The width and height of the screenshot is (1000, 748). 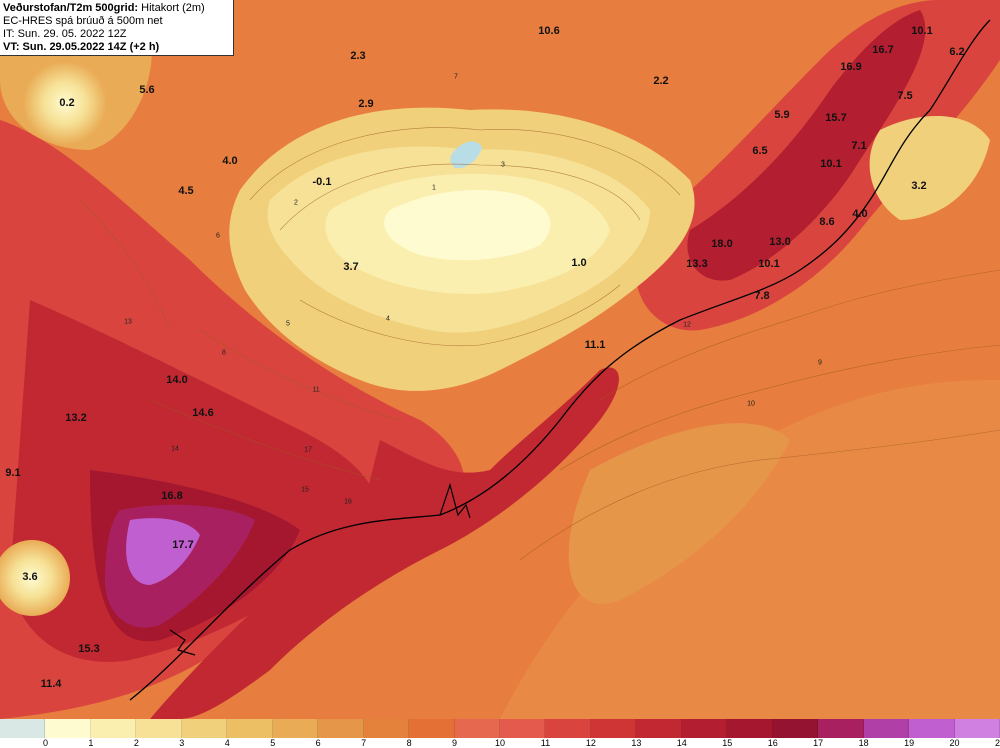 What do you see at coordinates (503, 165) in the screenshot?
I see `contour-label: 3` at bounding box center [503, 165].